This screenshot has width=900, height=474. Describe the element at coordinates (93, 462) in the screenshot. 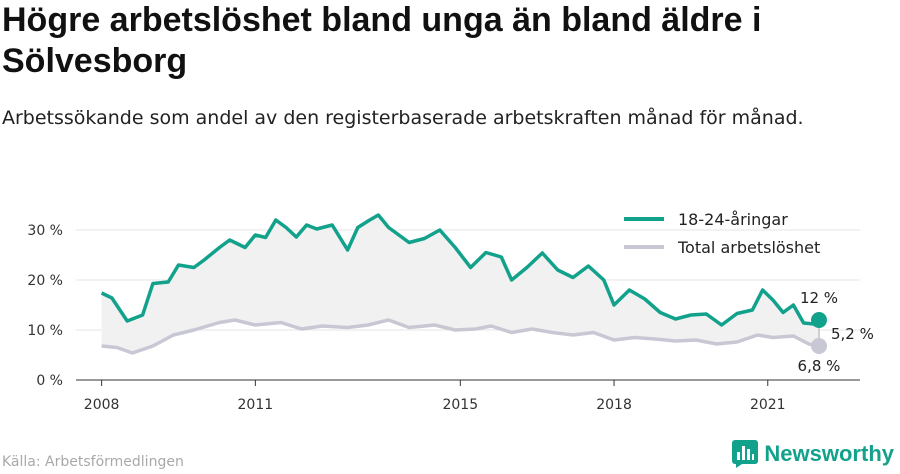

I see `source-note: Källa: Arbetsförmedlingen` at that location.